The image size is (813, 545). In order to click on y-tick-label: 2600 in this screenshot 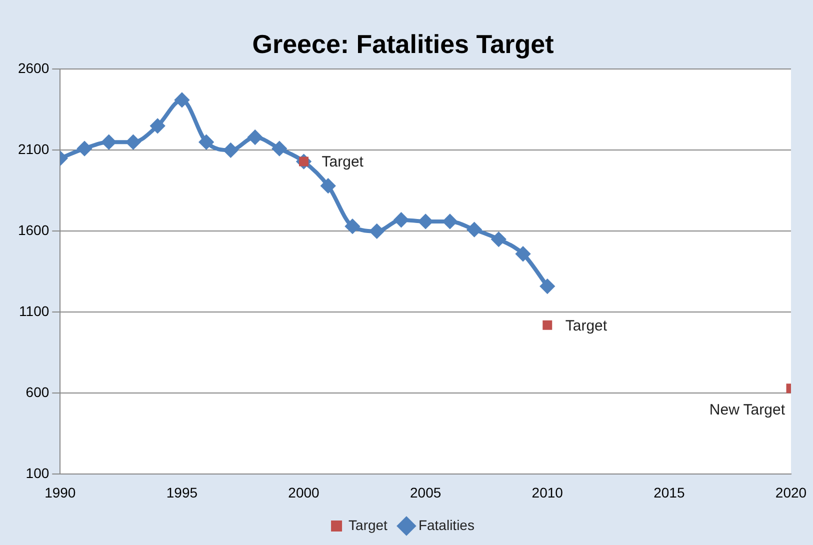, I will do `click(34, 68)`.